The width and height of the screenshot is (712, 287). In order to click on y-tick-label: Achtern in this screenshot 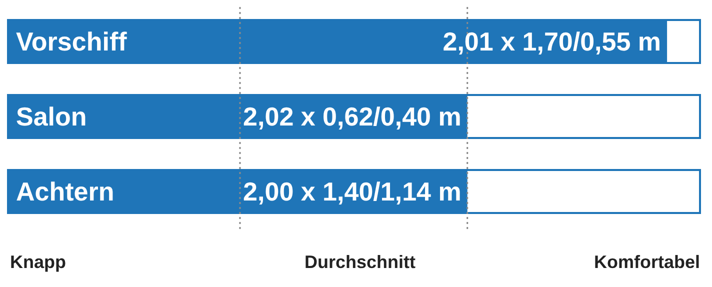, I will do `click(65, 191)`.